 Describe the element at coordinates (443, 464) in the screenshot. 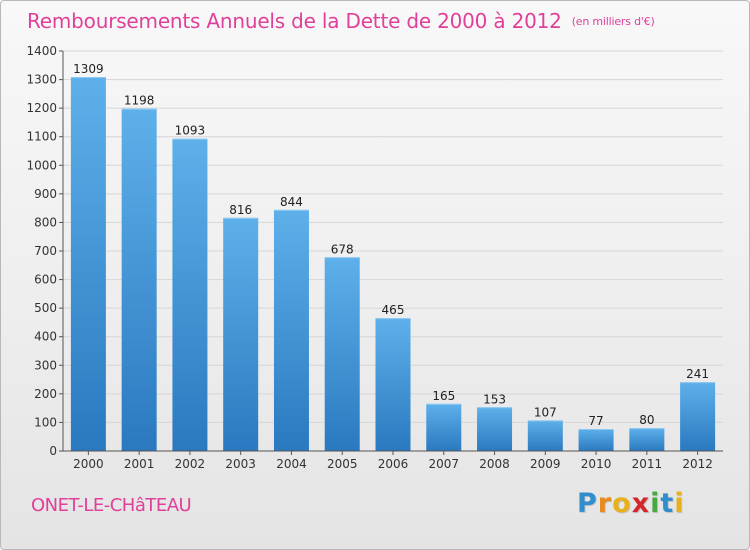

I see `x-tick-label: 2007` at that location.